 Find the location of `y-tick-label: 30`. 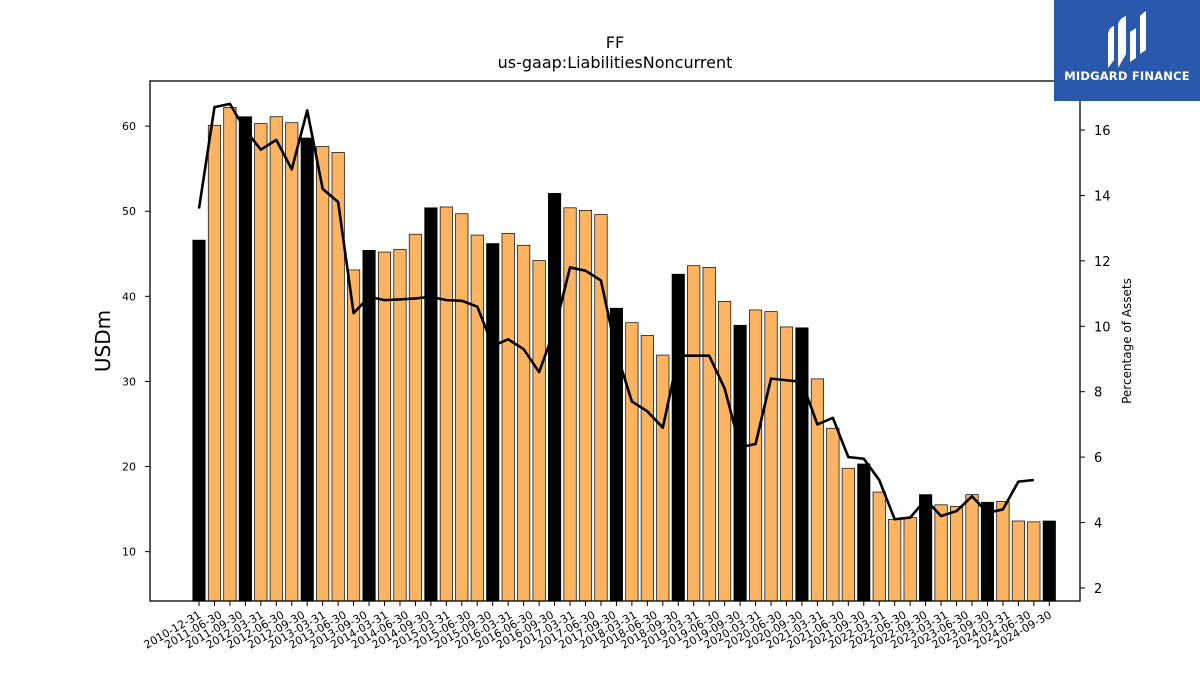

y-tick-label: 30 is located at coordinates (129, 381).